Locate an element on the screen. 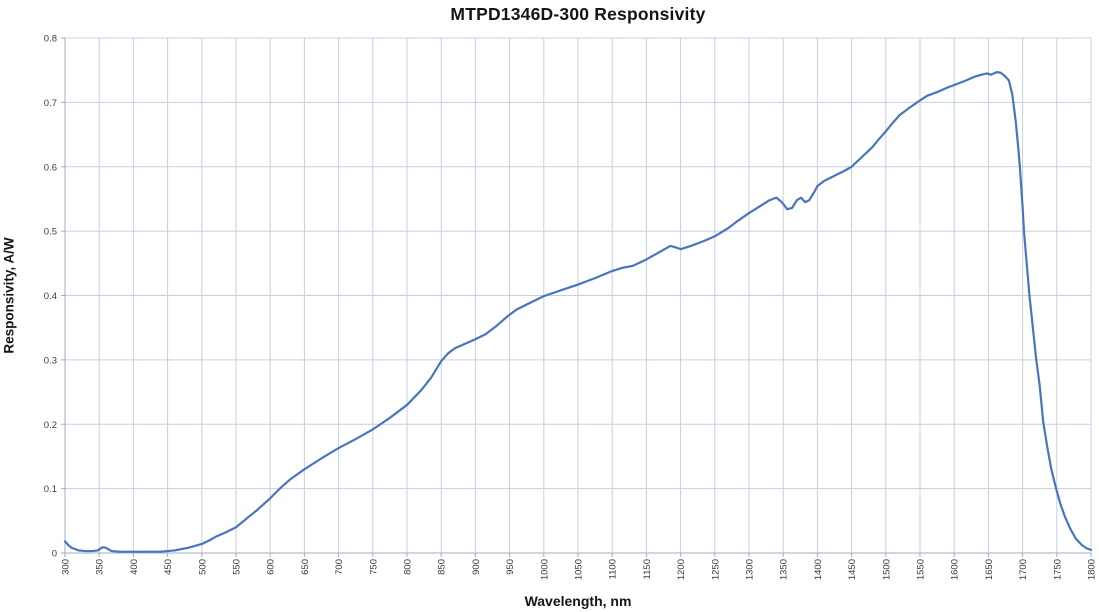 The height and width of the screenshot is (612, 1099). x-tick-label: 600 is located at coordinates (271, 567).